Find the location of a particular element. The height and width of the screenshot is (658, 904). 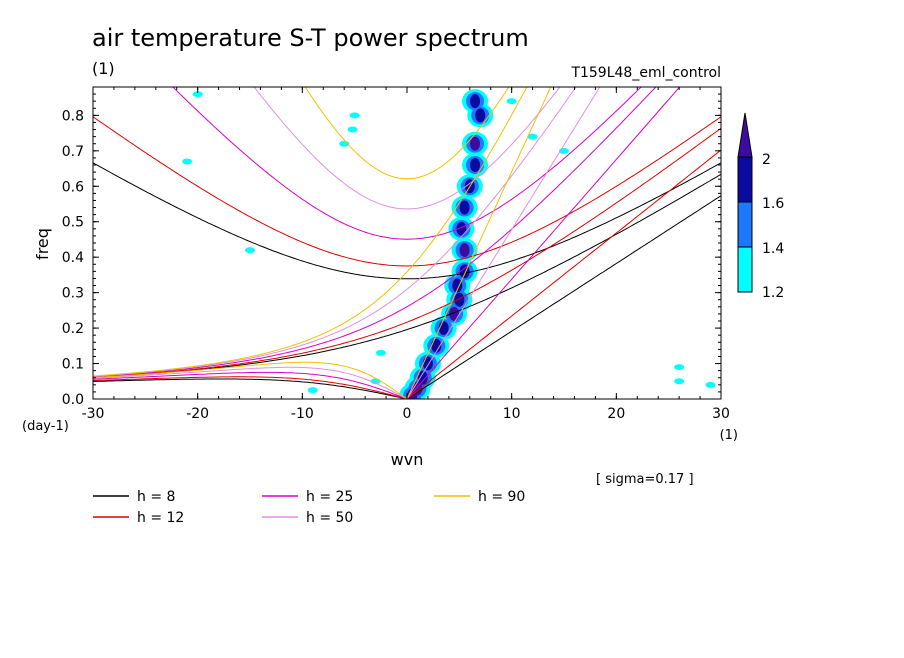

colorbar-label: 1.6 is located at coordinates (773, 204).